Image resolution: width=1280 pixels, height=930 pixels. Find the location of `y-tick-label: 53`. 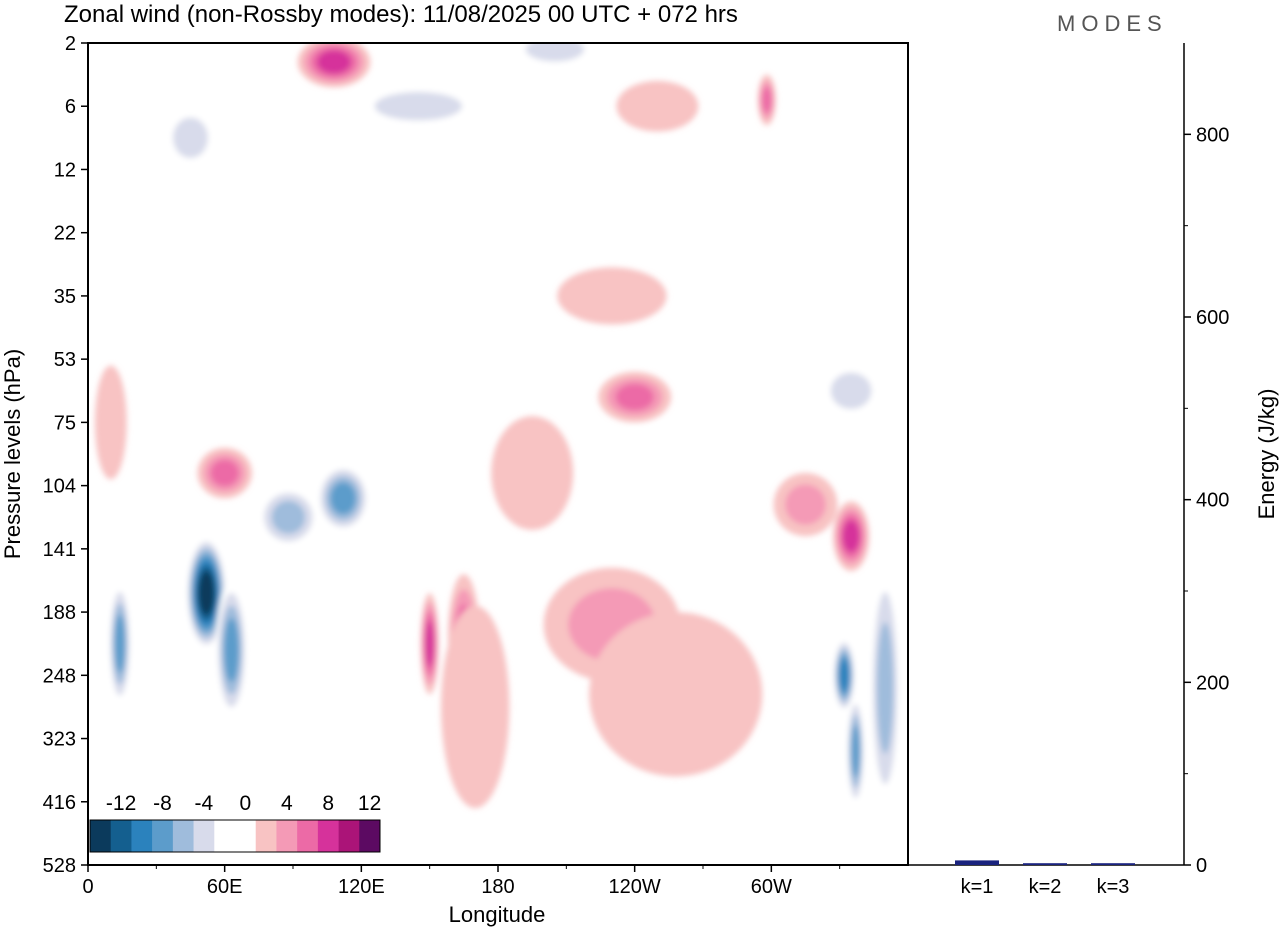

y-tick-label: 53 is located at coordinates (65, 360).